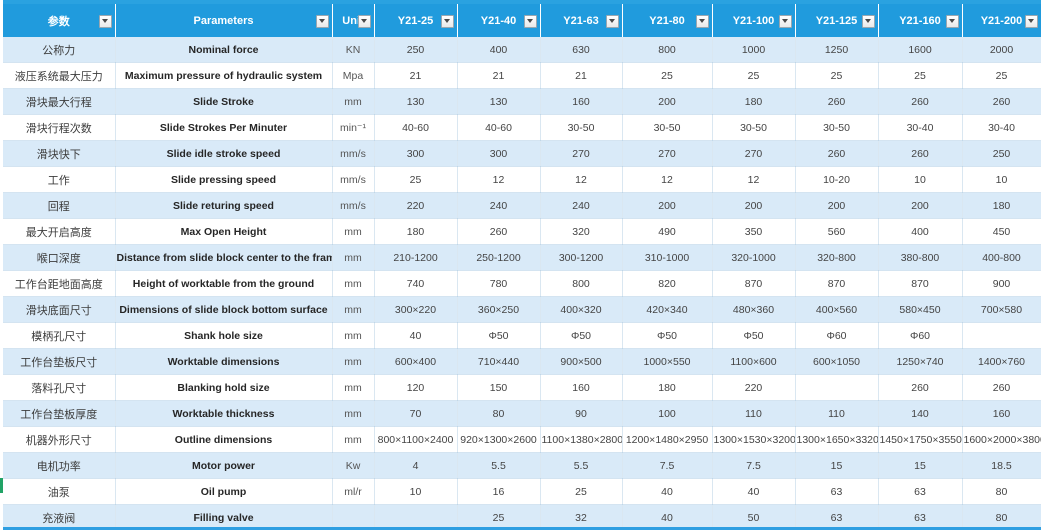 Image resolution: width=1041 pixels, height=530 pixels. I want to click on cell-value-y21-160: 25, so click(920, 75).